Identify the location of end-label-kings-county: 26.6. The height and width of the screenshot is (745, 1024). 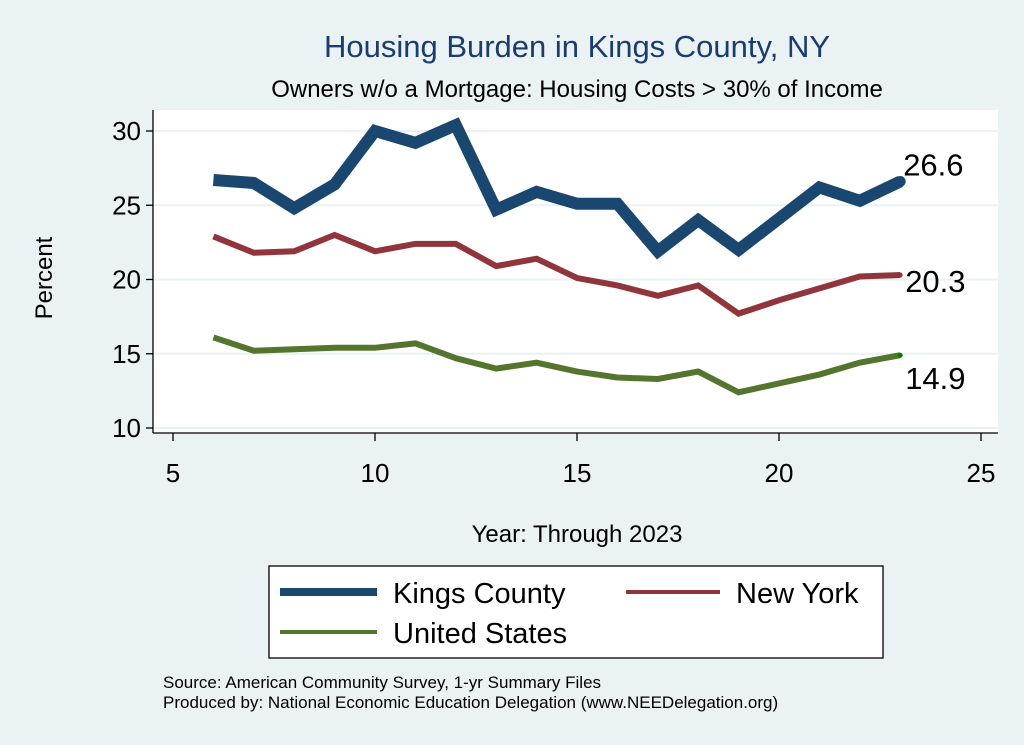
(933, 164).